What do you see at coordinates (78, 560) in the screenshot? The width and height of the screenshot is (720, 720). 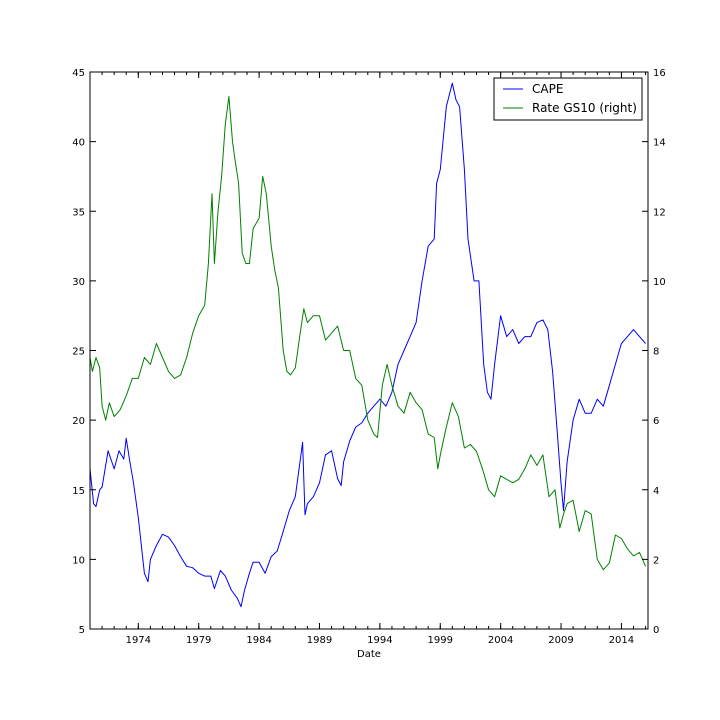 I see `left-y-tick-label: 10` at bounding box center [78, 560].